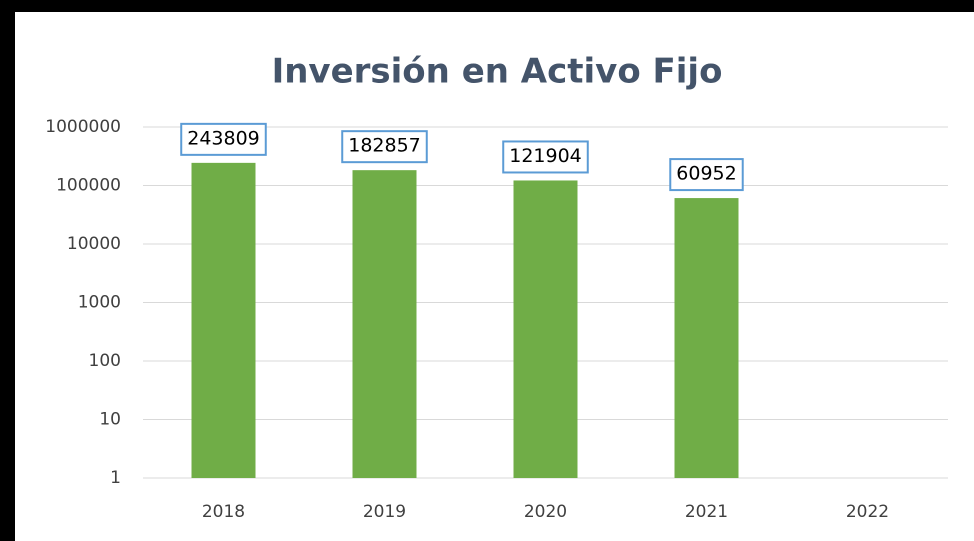 The height and width of the screenshot is (541, 974). Describe the element at coordinates (545, 512) in the screenshot. I see `x-tick-label: 2020` at that location.